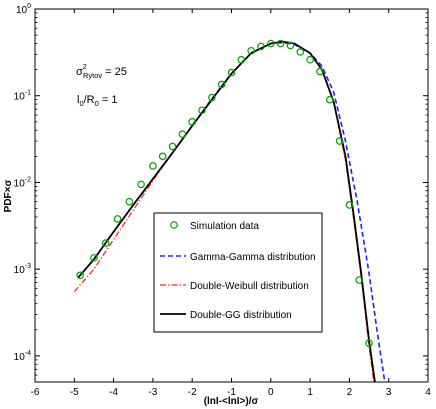 The image size is (436, 409). What do you see at coordinates (108, 100) in the screenshot?
I see `annotation-l0r0-value: = 1` at bounding box center [108, 100].